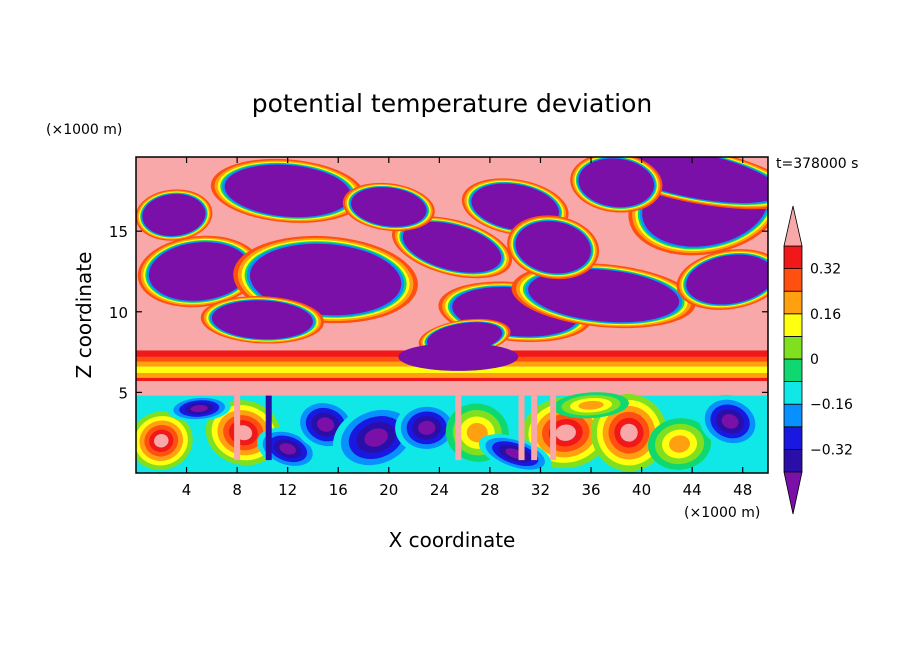 This screenshot has width=904, height=654. I want to click on time-label: t=378000 s, so click(817, 164).